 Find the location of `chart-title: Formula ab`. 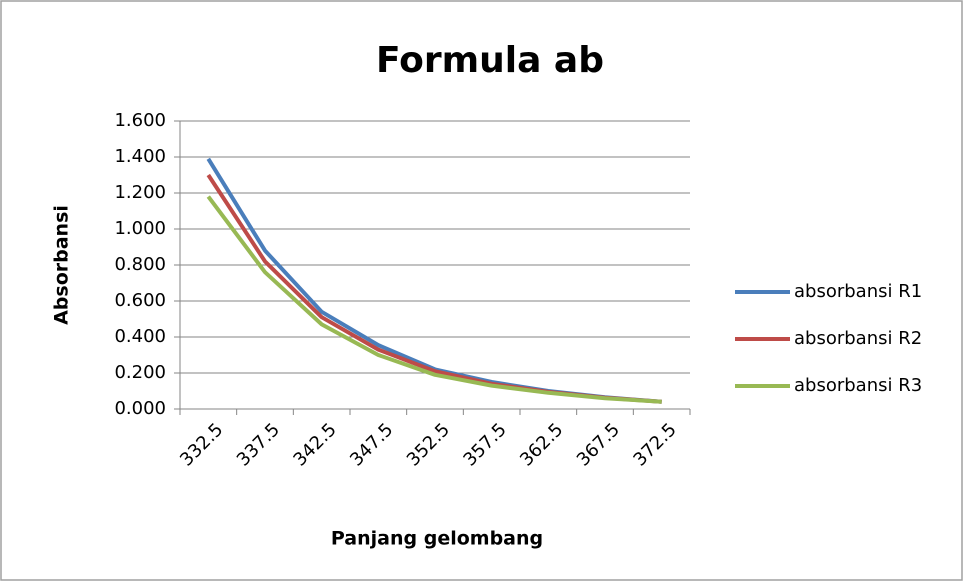

chart-title: Formula ab is located at coordinates (490, 60).